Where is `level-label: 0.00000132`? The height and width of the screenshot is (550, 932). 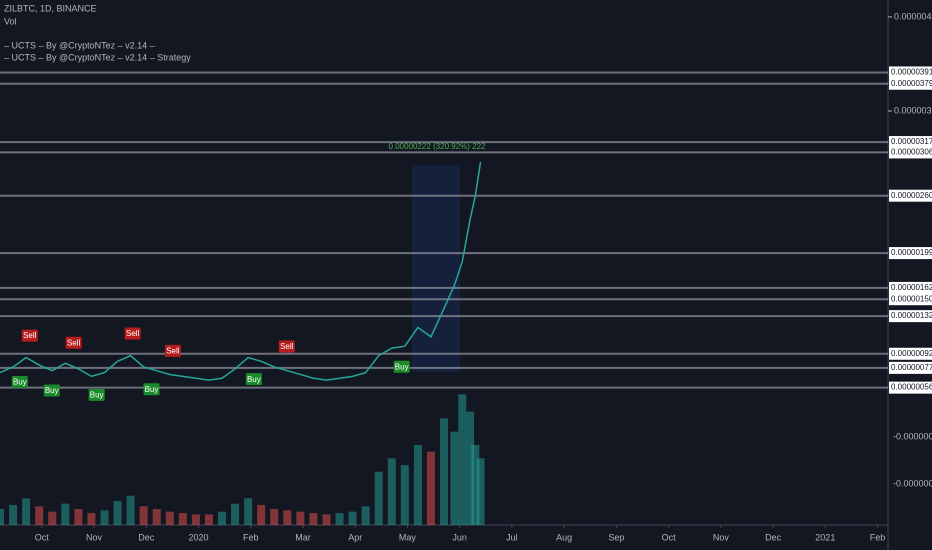 level-label: 0.00000132 is located at coordinates (911, 315).